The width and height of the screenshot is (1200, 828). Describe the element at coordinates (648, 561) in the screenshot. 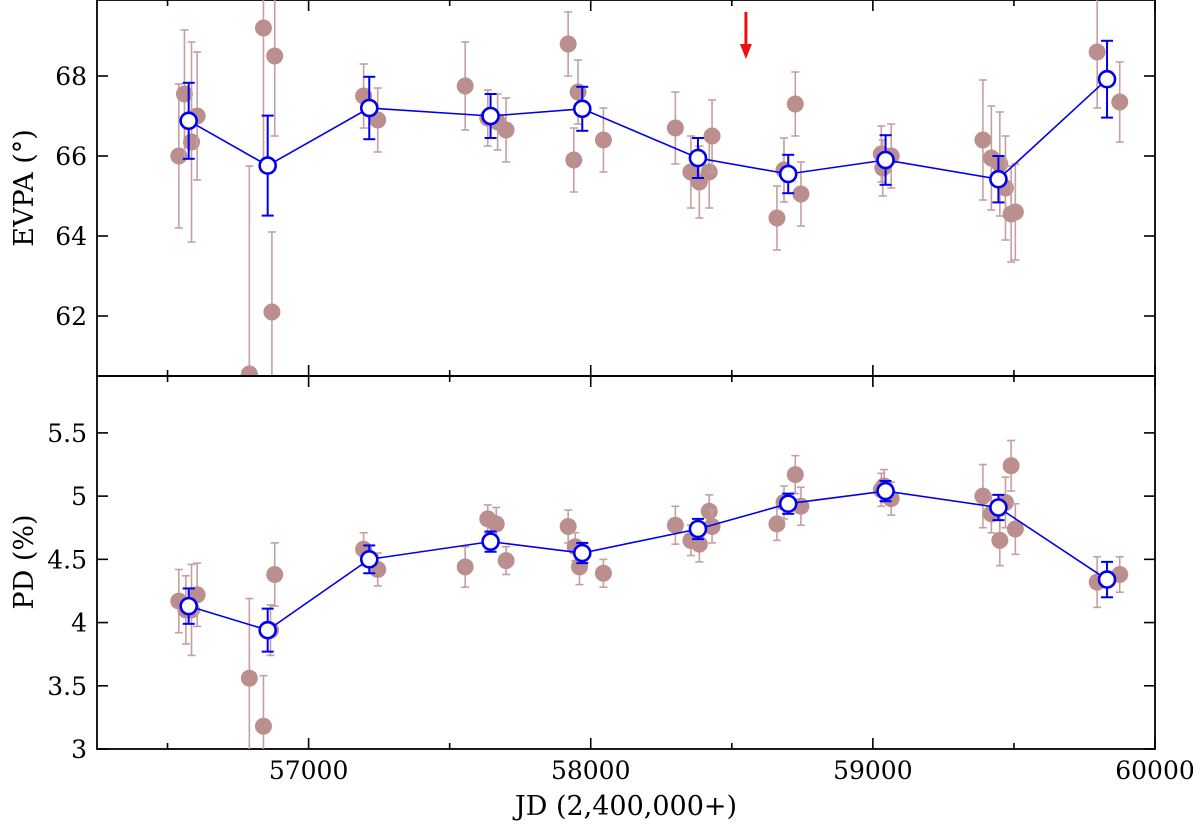

I see `pd-binned-line` at that location.